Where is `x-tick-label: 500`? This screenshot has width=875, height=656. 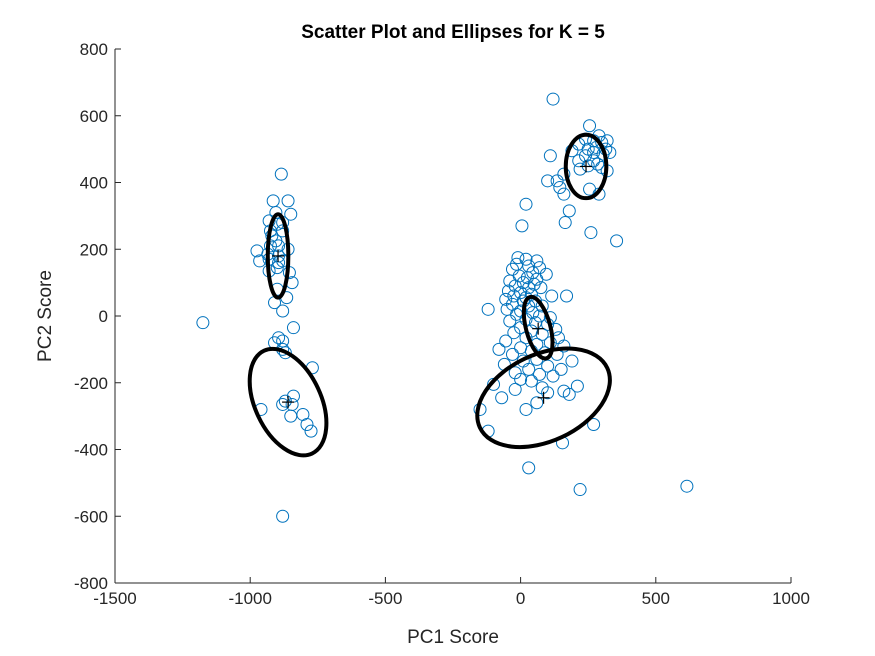 x-tick-label: 500 is located at coordinates (656, 598).